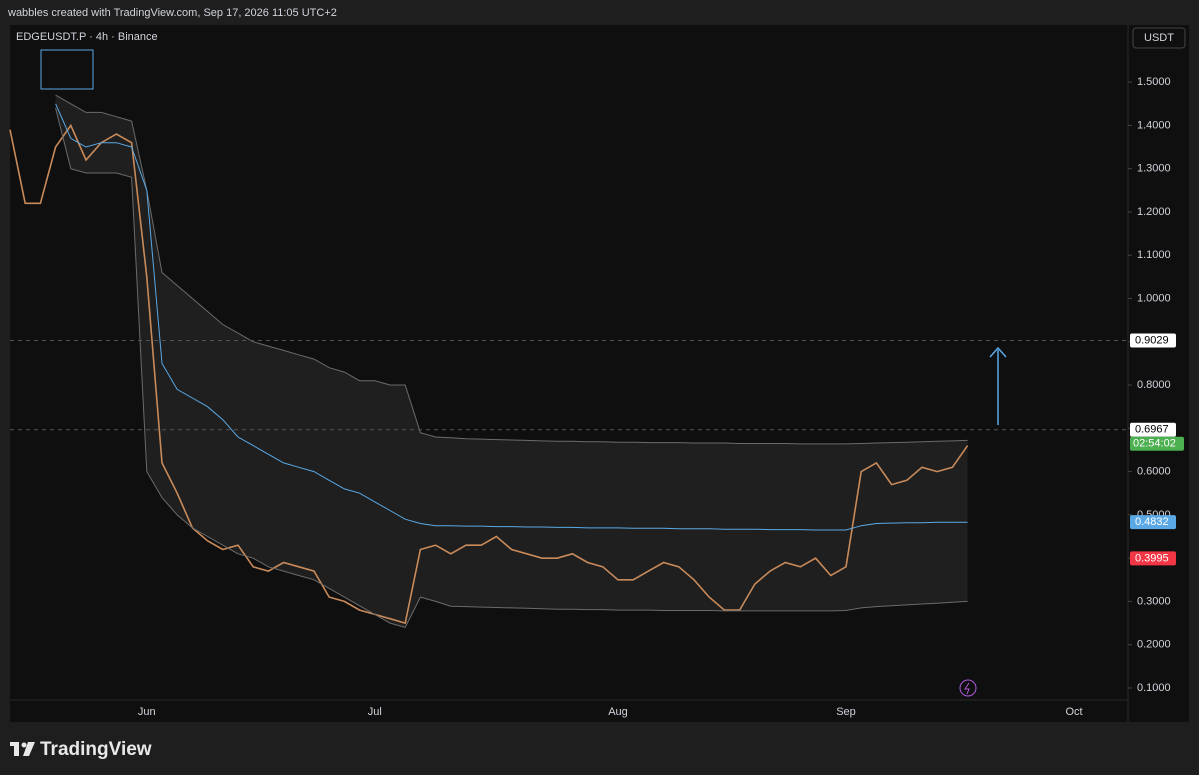  Describe the element at coordinates (1154, 255) in the screenshot. I see `y-tick-label: 1.1000` at that location.